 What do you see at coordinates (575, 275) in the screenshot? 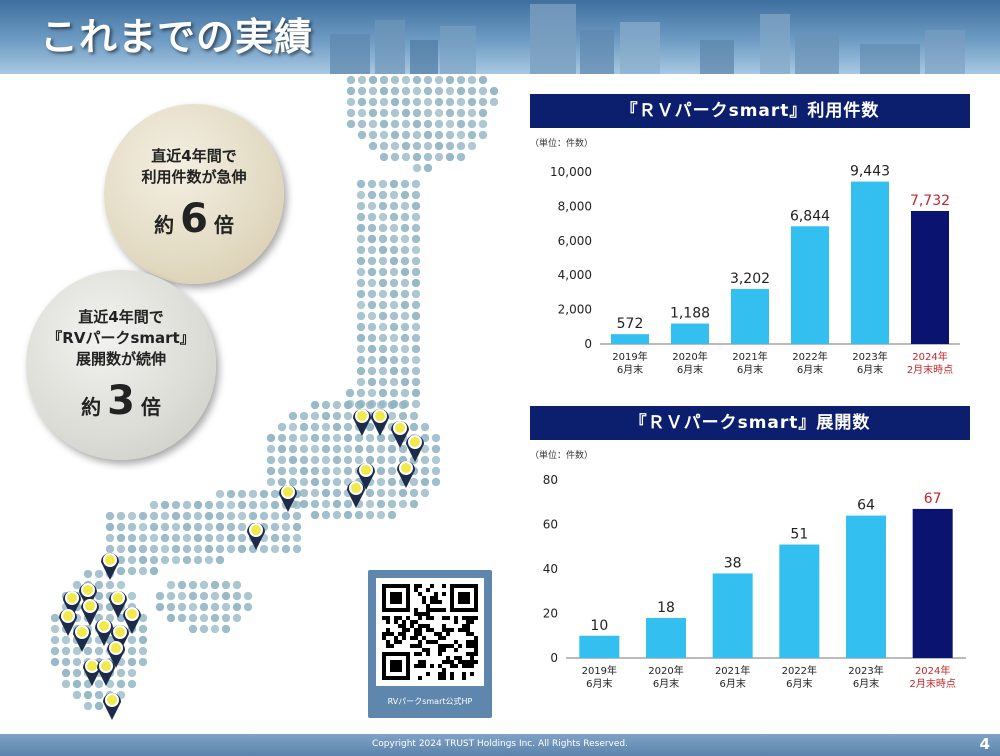
I see `y-tick-label: 4,000` at bounding box center [575, 275].